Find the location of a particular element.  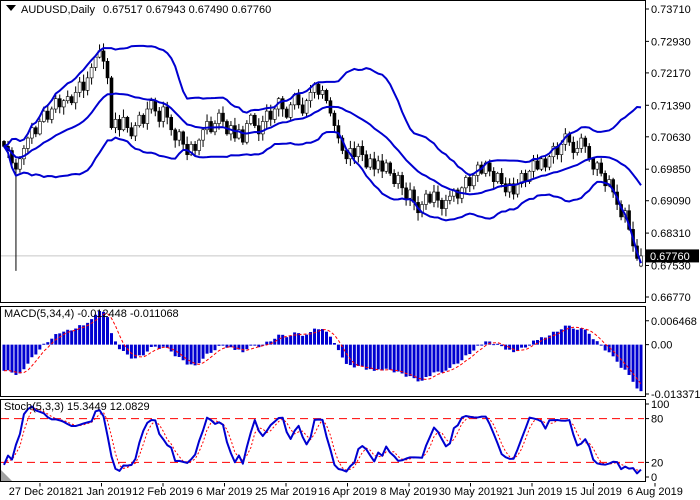

scroll-anchor-icon is located at coordinates (6, 475).